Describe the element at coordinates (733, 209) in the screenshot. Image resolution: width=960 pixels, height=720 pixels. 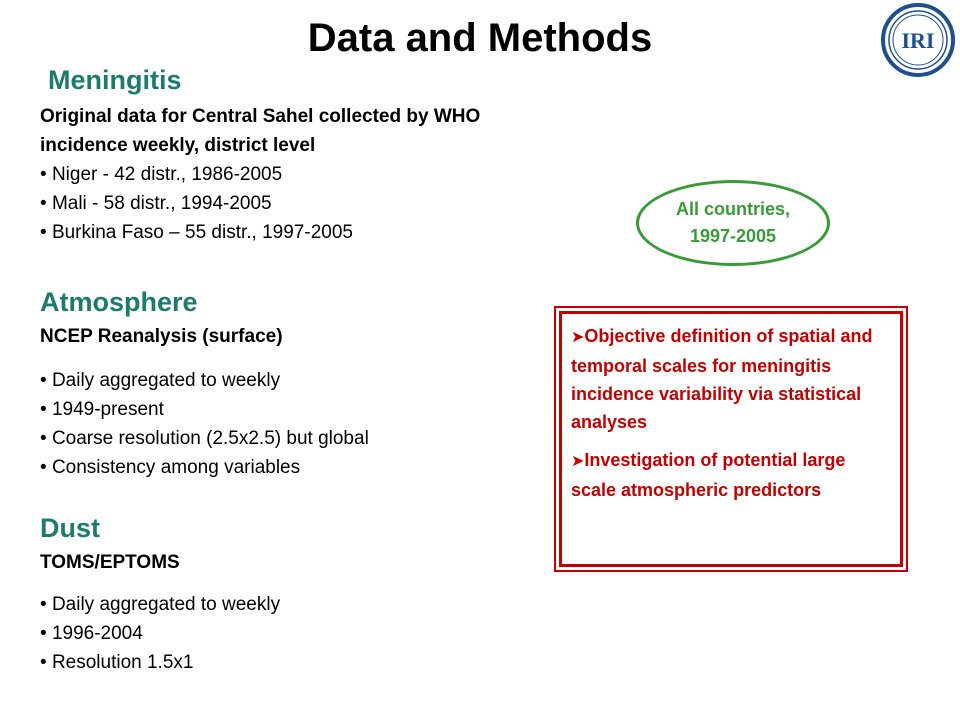
I see `oval-line-1: All countries,` at that location.